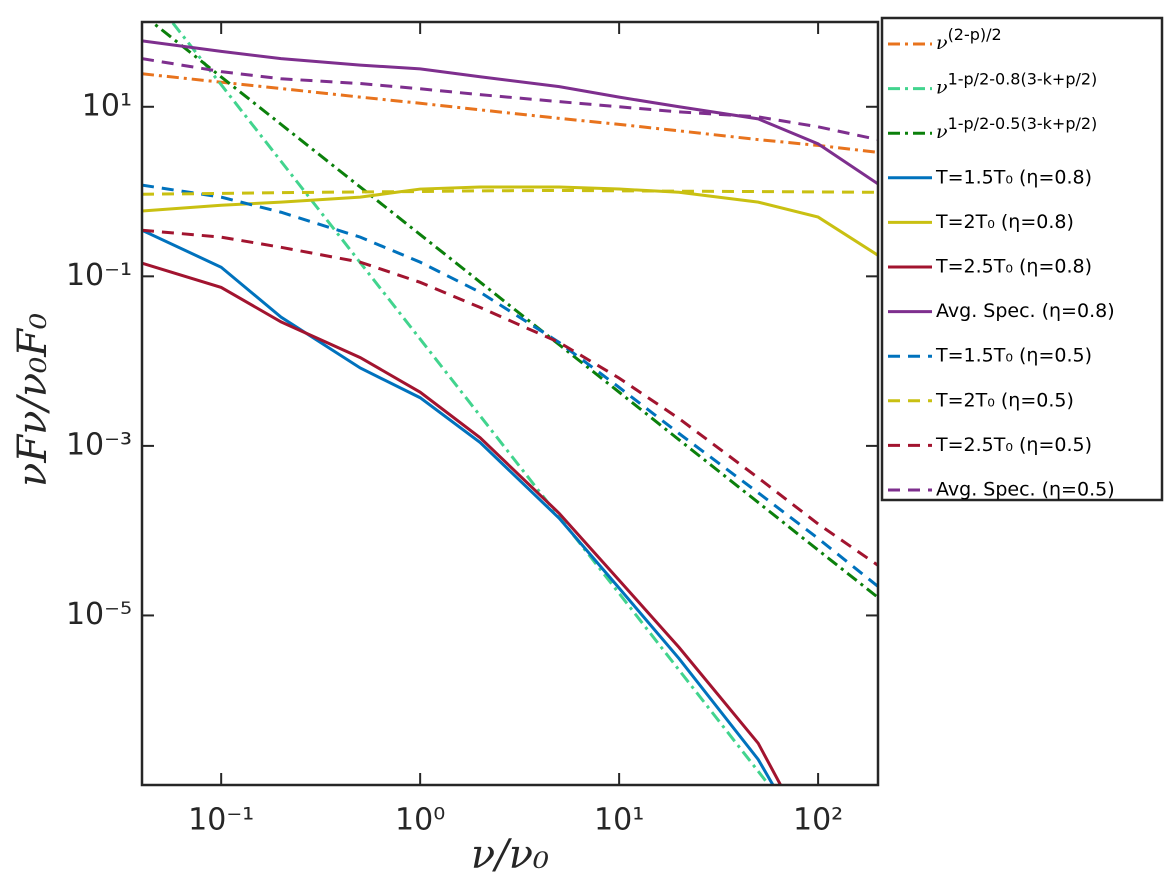 The image size is (1168, 886). I want to click on legend-label: ν1-p/2-0.8(3-k+p/2), so click(1016, 84).